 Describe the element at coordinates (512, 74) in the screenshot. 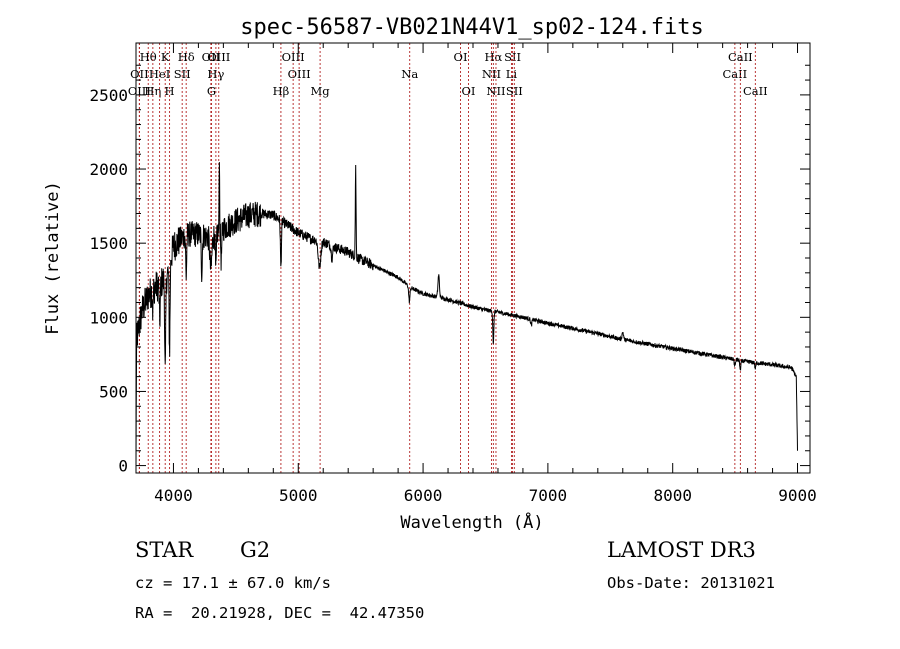

I see `line-marker-label: Li` at that location.